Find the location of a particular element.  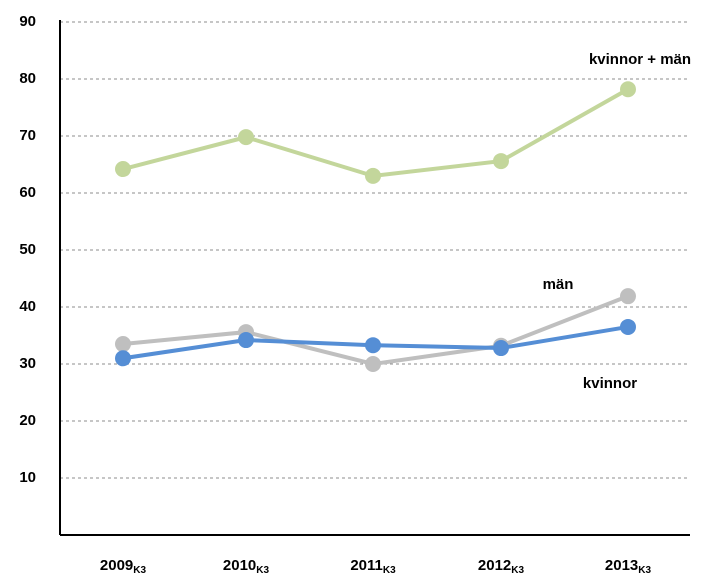

y-tick-label: 20 is located at coordinates (27, 420).